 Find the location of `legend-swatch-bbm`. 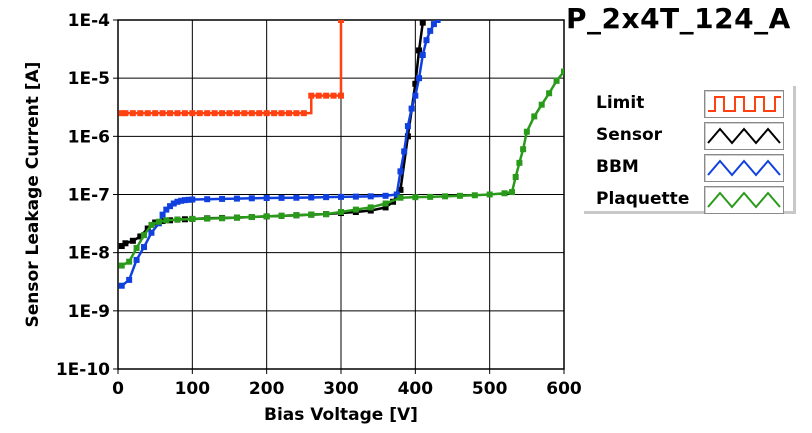

legend-swatch-bbm is located at coordinates (744, 168).